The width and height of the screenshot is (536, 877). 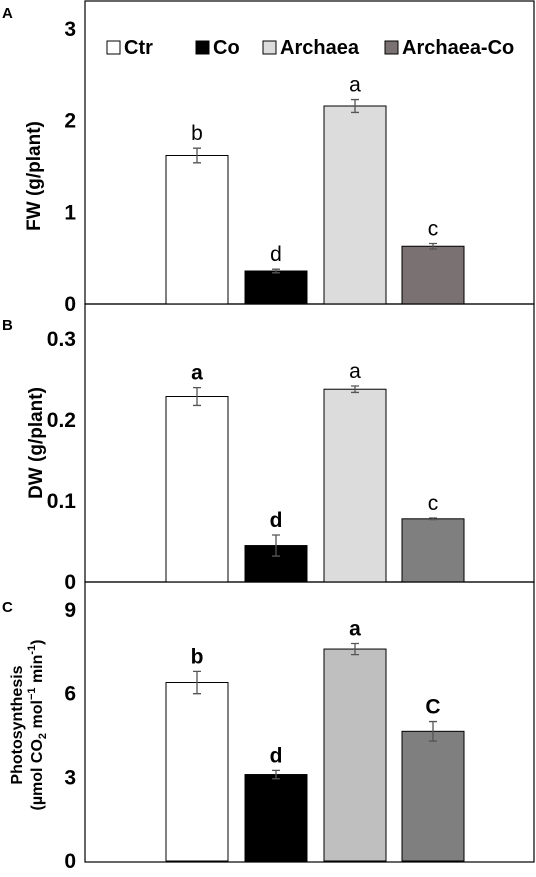 I want to click on panel-b-error-bar-archaea, so click(x=355, y=389).